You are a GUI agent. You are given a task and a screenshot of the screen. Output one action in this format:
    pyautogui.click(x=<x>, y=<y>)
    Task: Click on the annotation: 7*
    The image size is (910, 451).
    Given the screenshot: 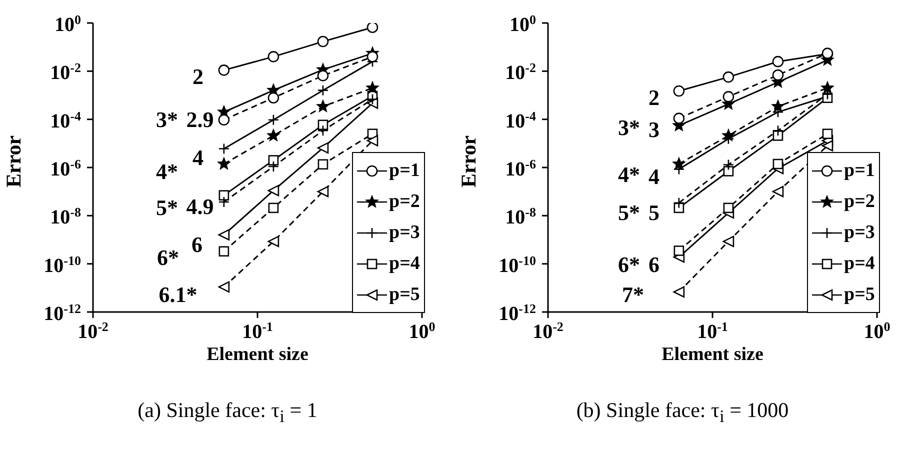 What is the action you would take?
    pyautogui.click(x=633, y=294)
    